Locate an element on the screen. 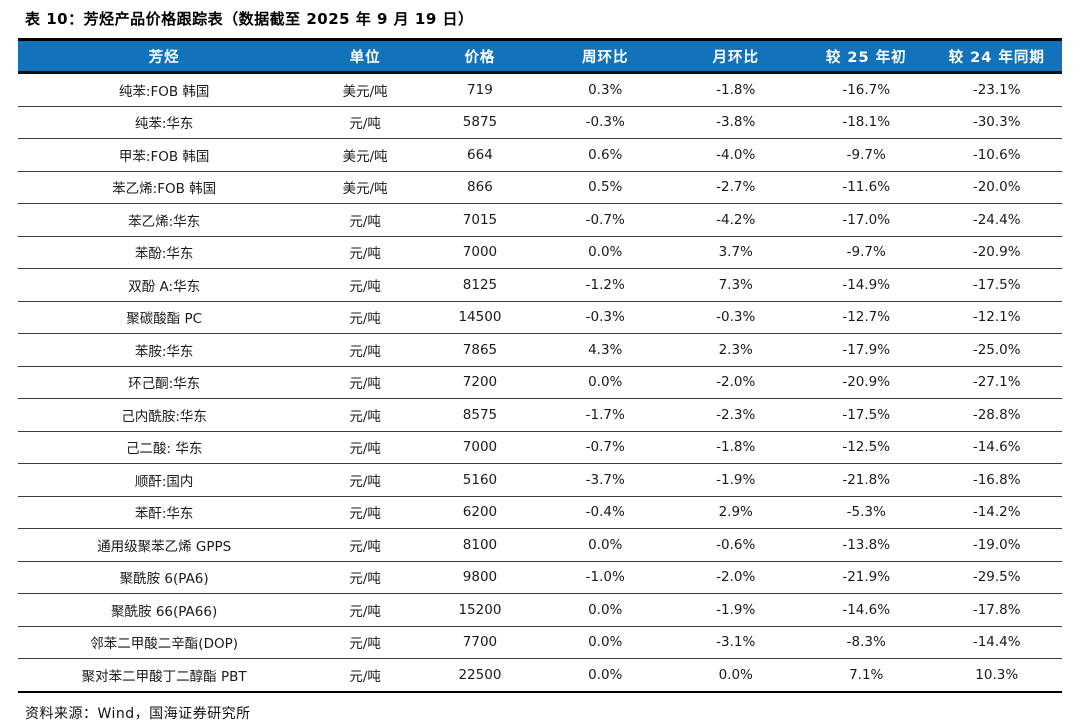  col-header-wow-change: 周环比 is located at coordinates (605, 56).